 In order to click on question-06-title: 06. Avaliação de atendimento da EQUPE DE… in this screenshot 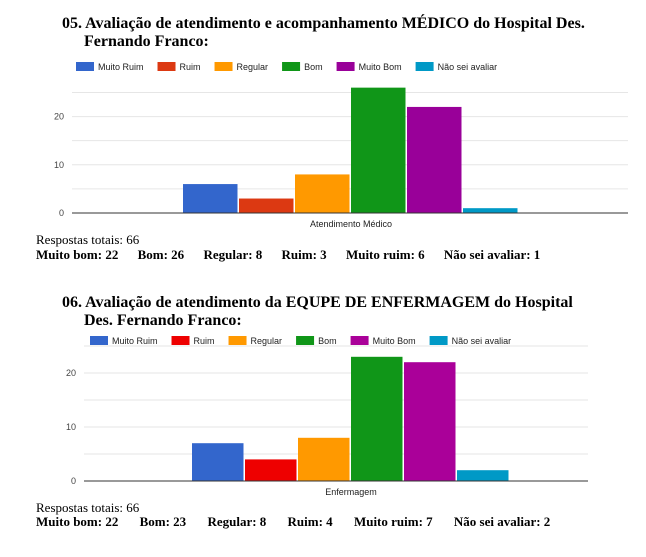, I will do `click(317, 312)`.